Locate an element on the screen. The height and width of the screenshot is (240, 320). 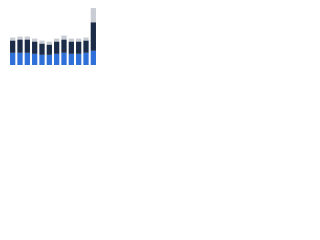
chart is located at coordinates (53, 36).